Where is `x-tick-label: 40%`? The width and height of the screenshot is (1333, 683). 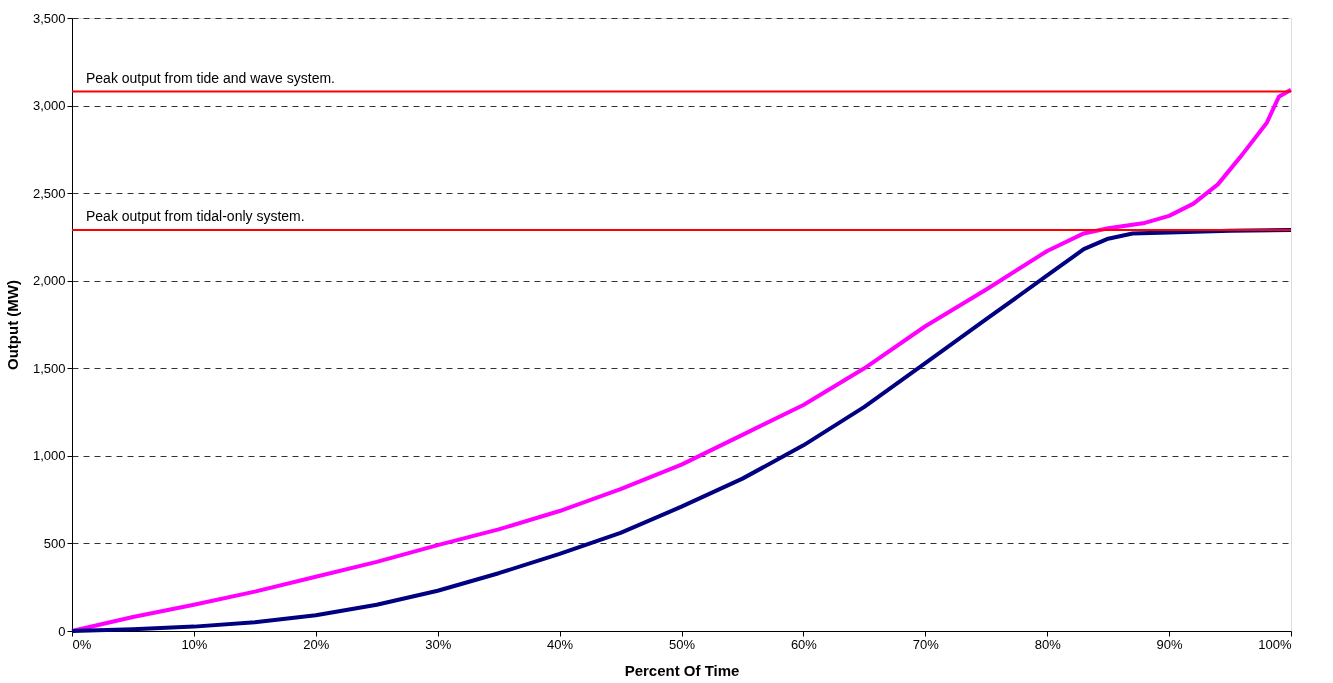 x-tick-label: 40% is located at coordinates (560, 644).